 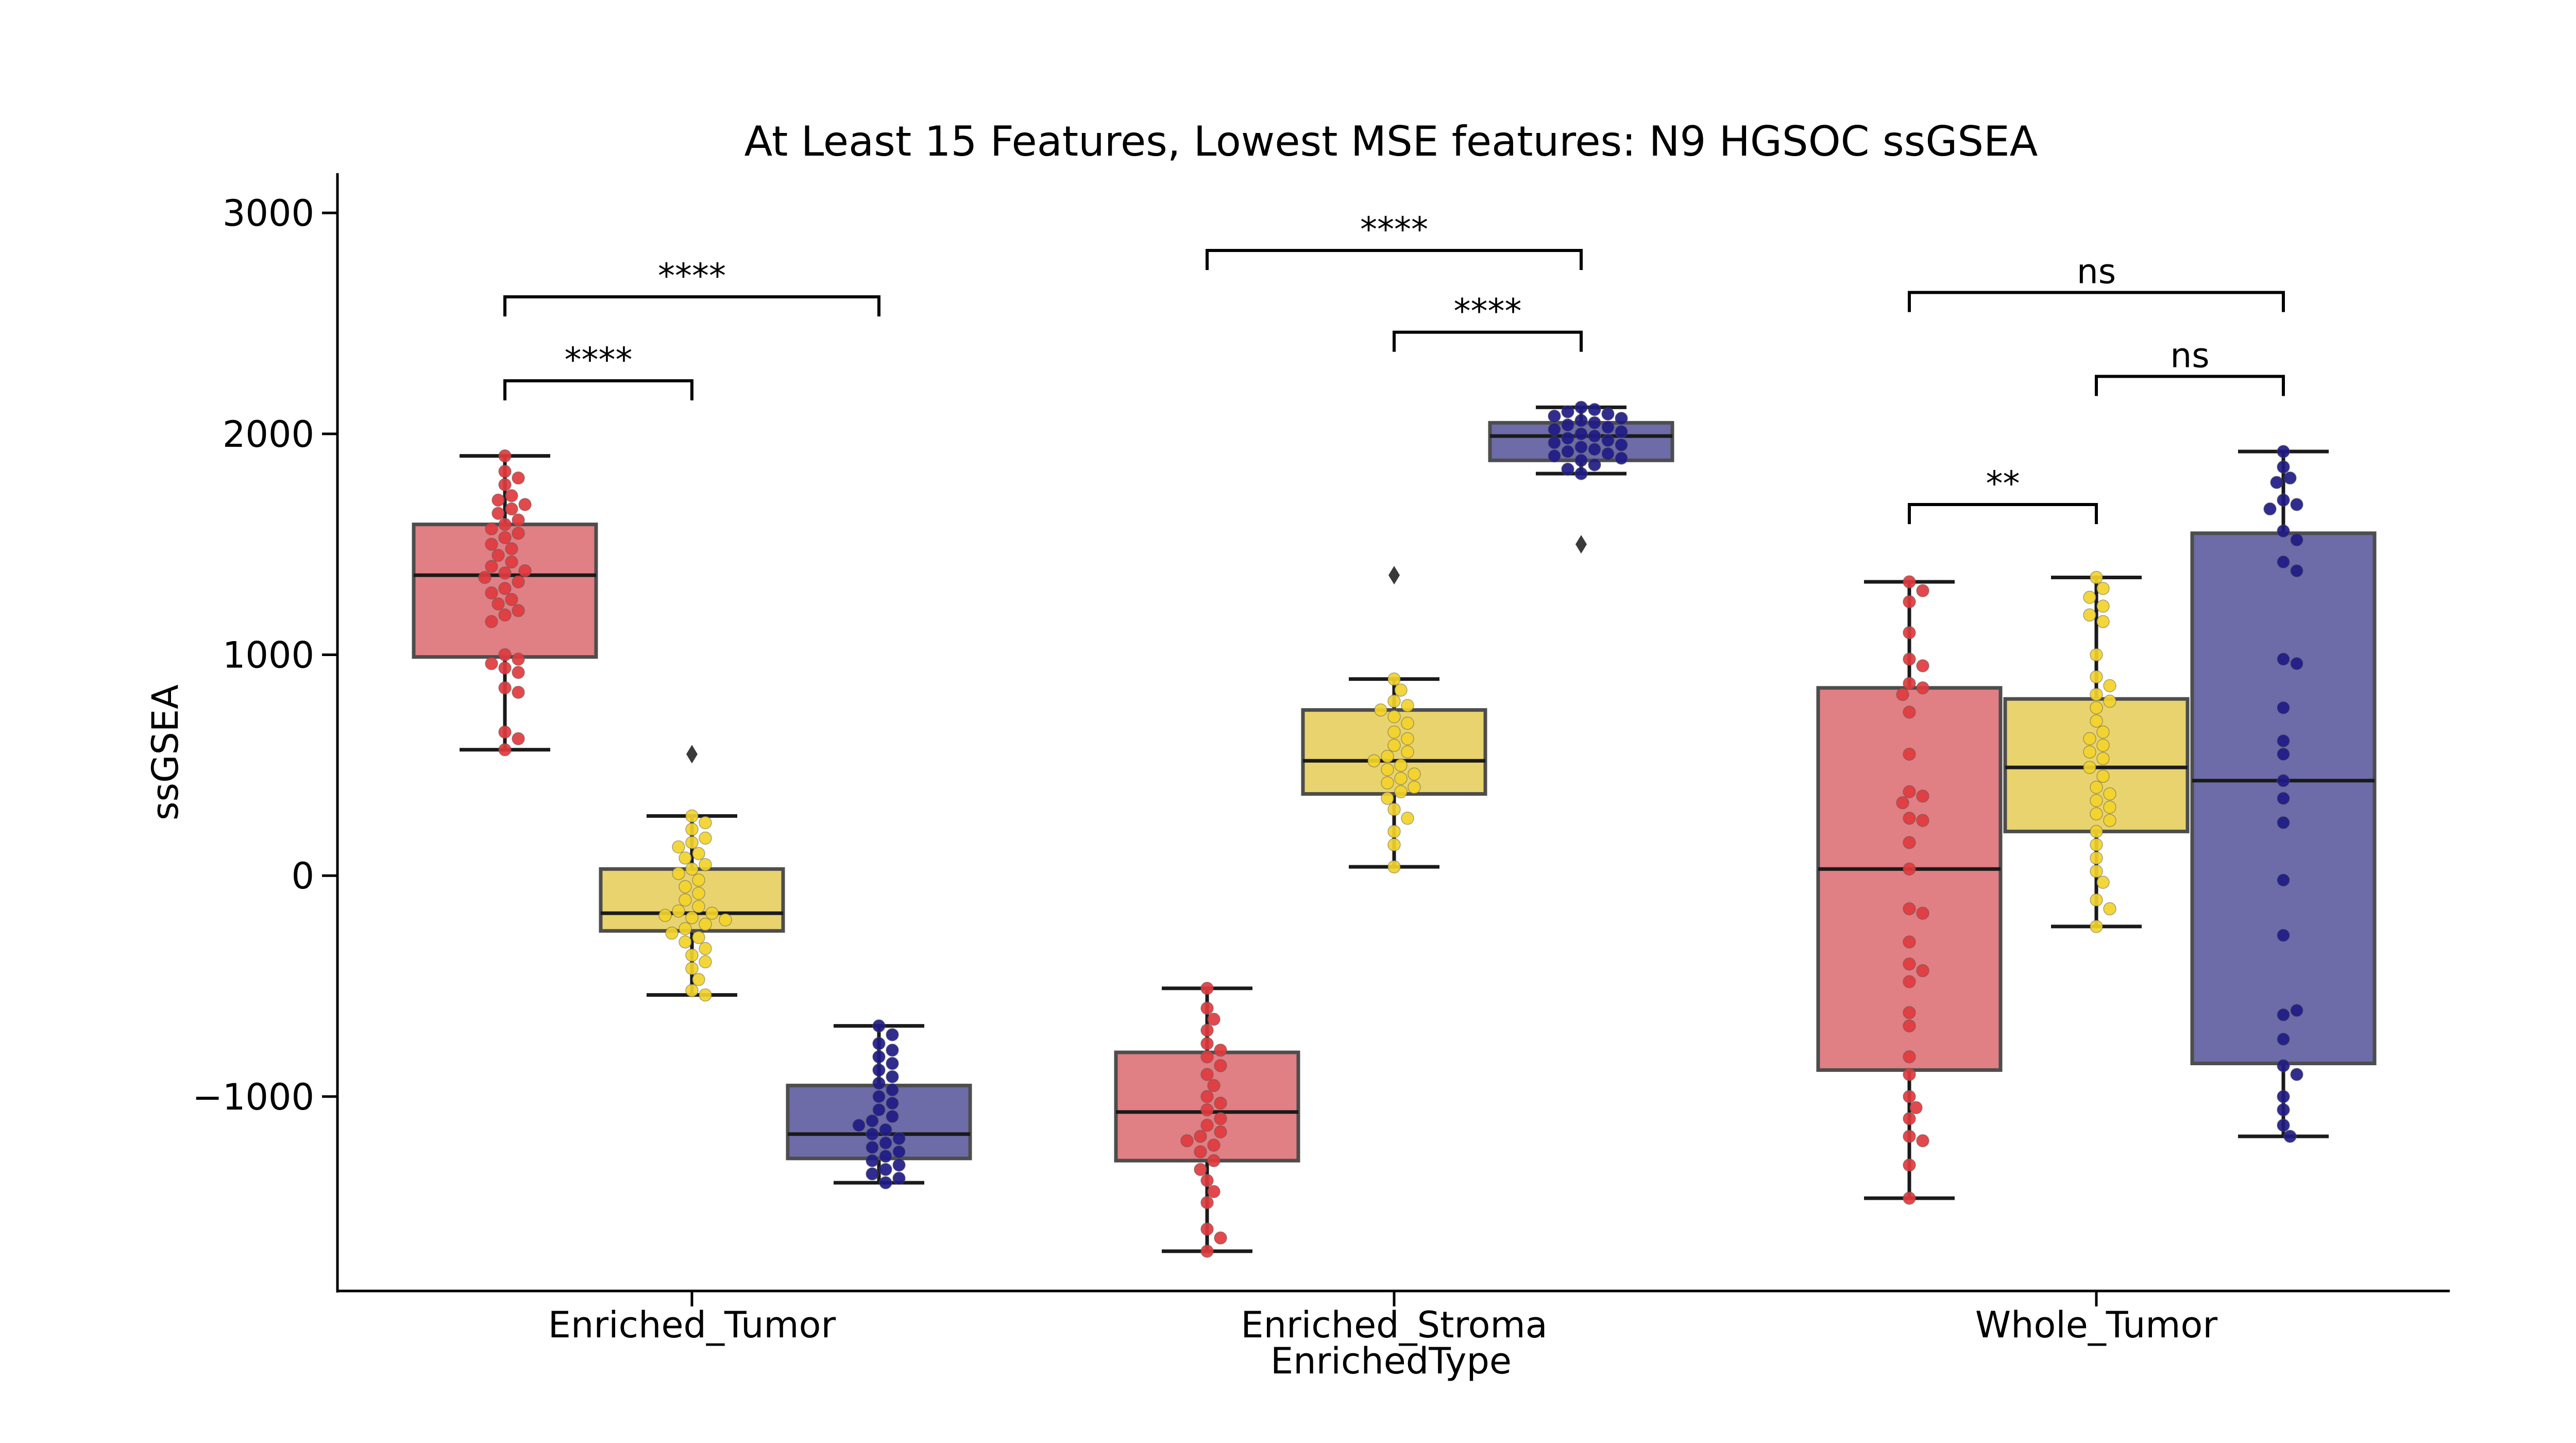 I want to click on significance-label: **, so click(x=2003, y=484).